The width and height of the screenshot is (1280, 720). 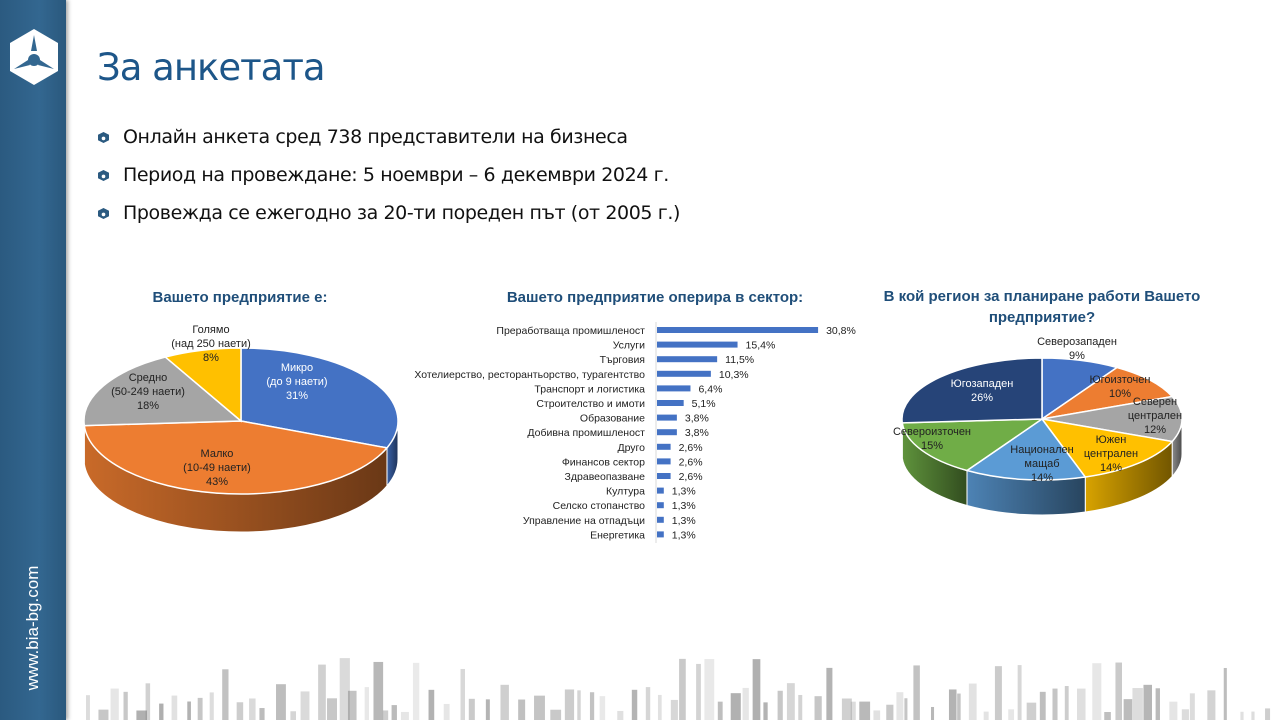 I want to click on chart-title-size: Вашето предприятие е:, so click(x=240, y=297).